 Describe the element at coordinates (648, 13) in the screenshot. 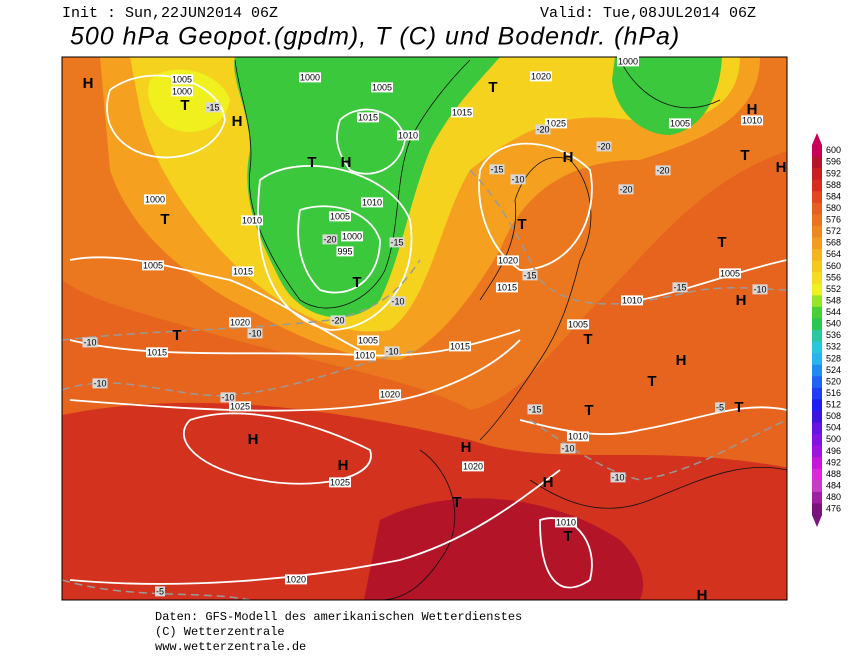

I see `valid-time: Valid: Tue,08JUL2014 06Z` at that location.